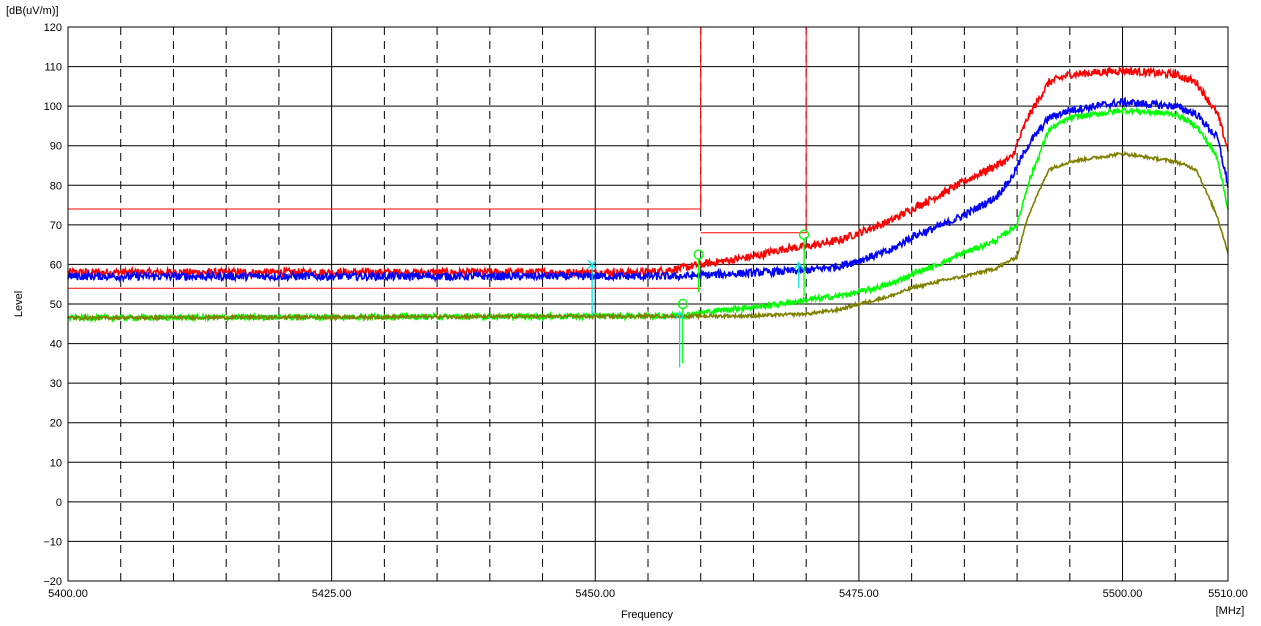 The height and width of the screenshot is (626, 1261). Describe the element at coordinates (52, 582) in the screenshot. I see `y-tick-label: −20` at that location.